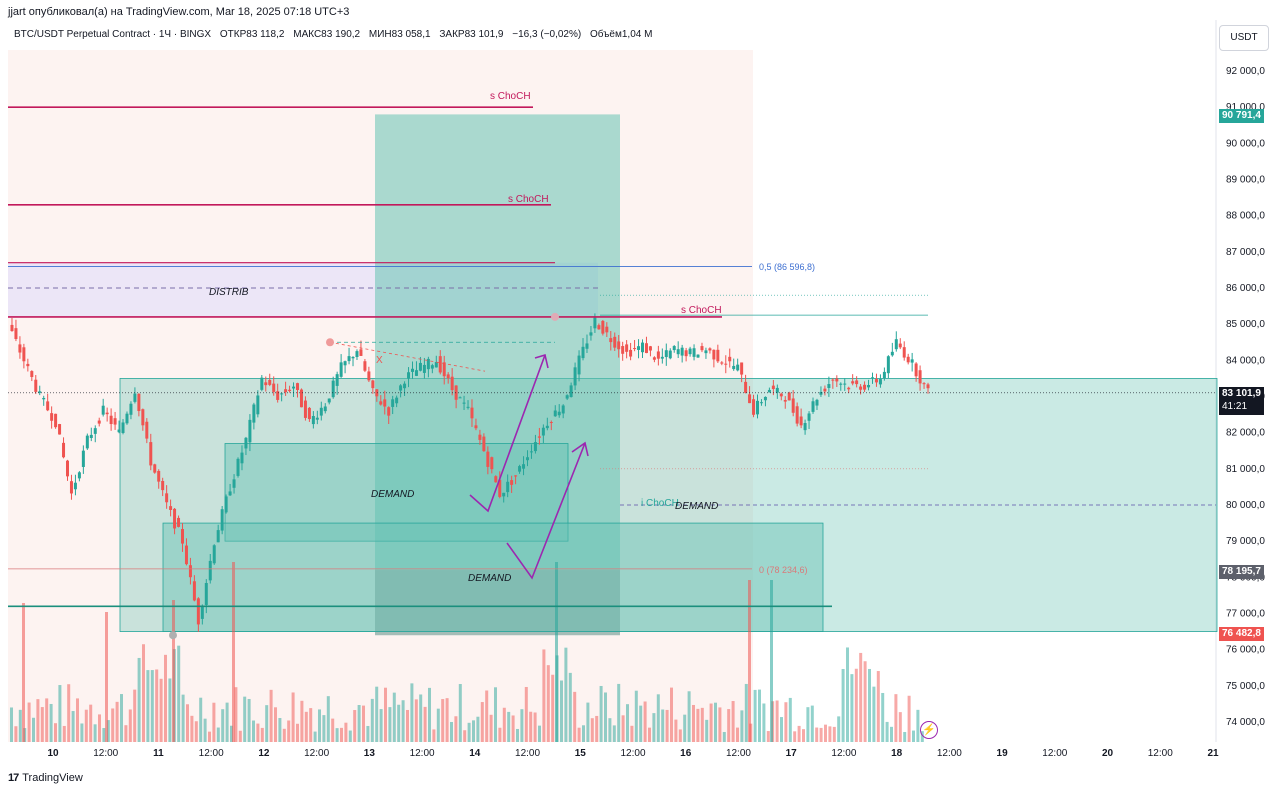 This screenshot has height=794, width=1280. Describe the element at coordinates (1241, 401) in the screenshot. I see `price-tag-current: 83 101,9 41:21` at that location.